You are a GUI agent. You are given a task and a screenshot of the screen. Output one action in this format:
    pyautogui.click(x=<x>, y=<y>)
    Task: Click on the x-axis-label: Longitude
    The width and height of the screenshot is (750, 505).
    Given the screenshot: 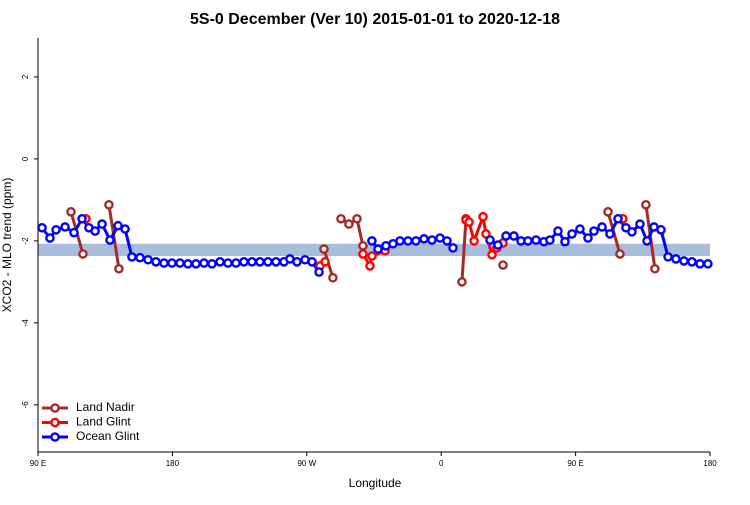 What is the action you would take?
    pyautogui.click(x=375, y=483)
    